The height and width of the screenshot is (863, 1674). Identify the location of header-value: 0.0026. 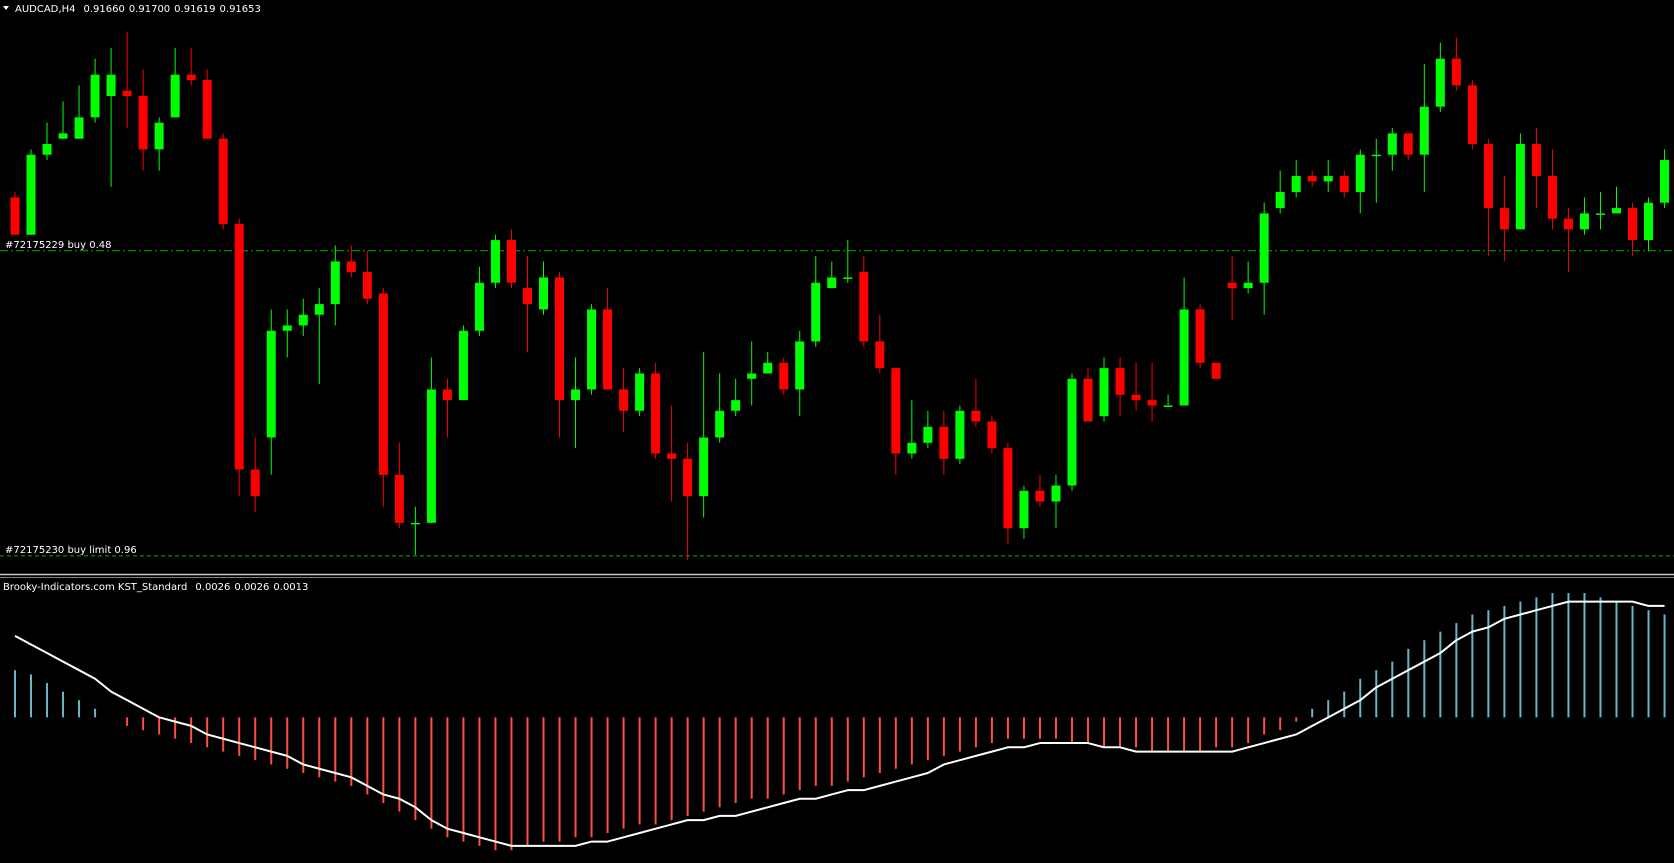
(251, 587).